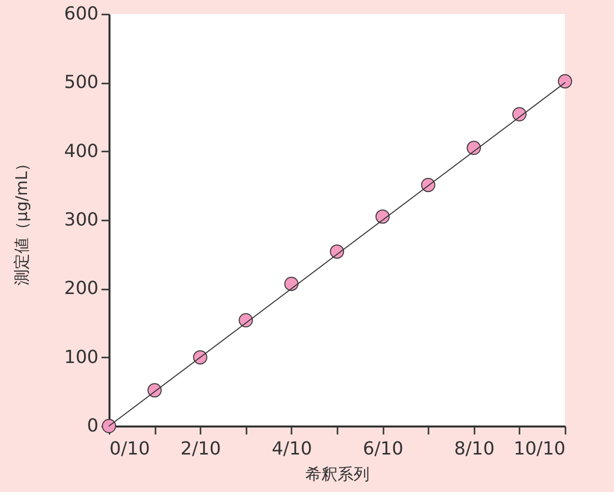 This screenshot has width=614, height=492. Describe the element at coordinates (22, 220) in the screenshot. I see `y-axis-title: 測定値（μg/mL）` at that location.